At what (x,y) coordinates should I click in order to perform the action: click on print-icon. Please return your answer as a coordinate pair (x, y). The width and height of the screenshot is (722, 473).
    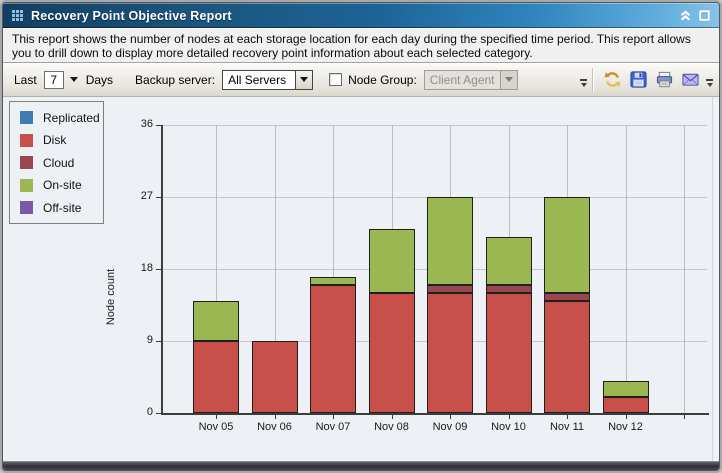
    Looking at the image, I should click on (664, 80).